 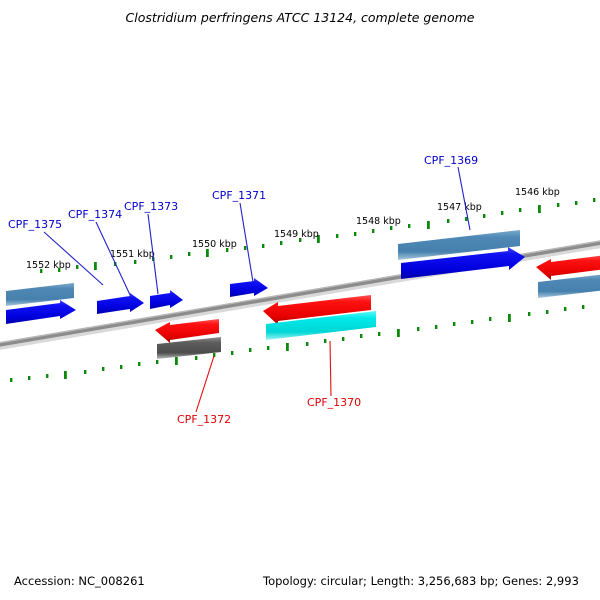 What do you see at coordinates (95, 214) in the screenshot?
I see `gene-label-cpf-1374: CPF_1374` at bounding box center [95, 214].